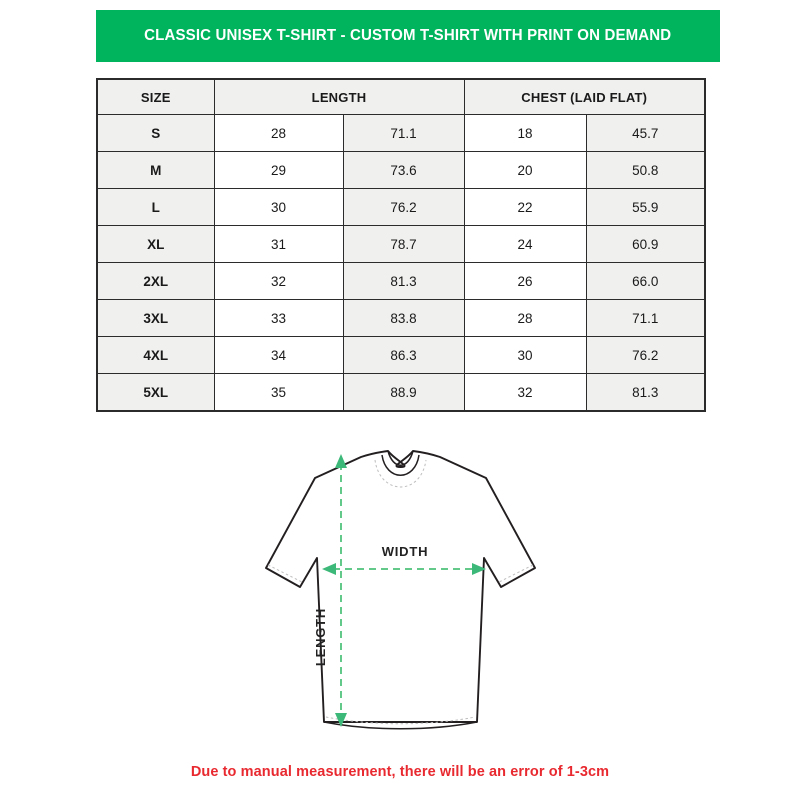  I want to click on cell-chest-cm: 66.0, so click(645, 281).